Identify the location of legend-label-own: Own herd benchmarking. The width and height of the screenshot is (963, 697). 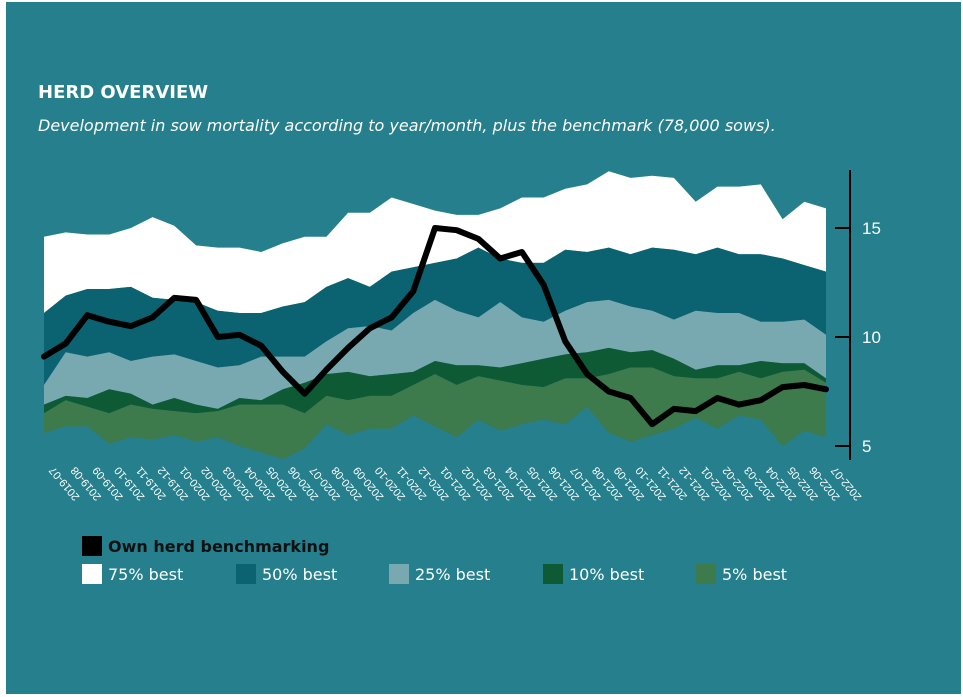
(219, 546).